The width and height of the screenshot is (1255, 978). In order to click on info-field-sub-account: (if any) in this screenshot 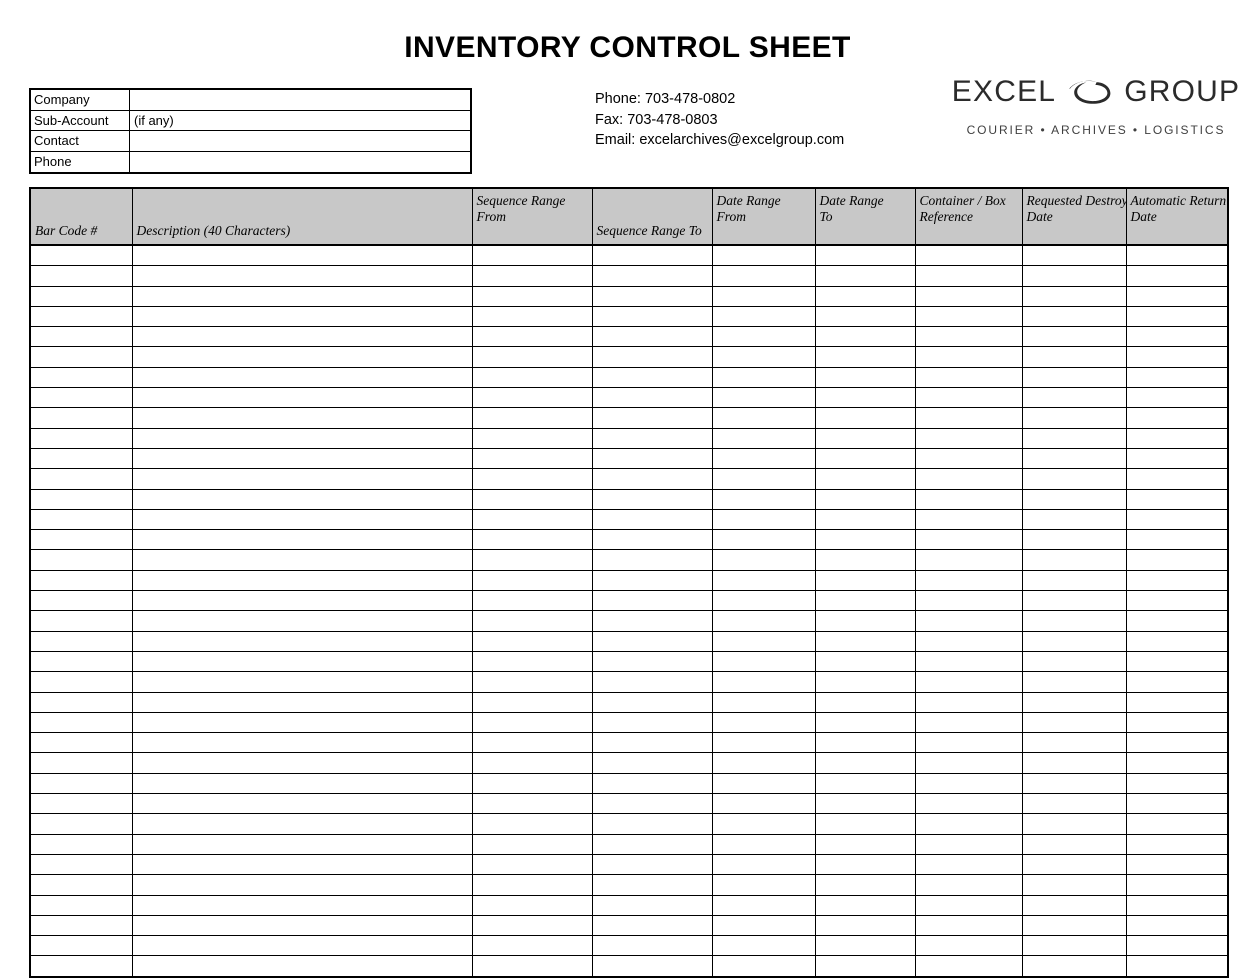, I will do `click(154, 120)`.